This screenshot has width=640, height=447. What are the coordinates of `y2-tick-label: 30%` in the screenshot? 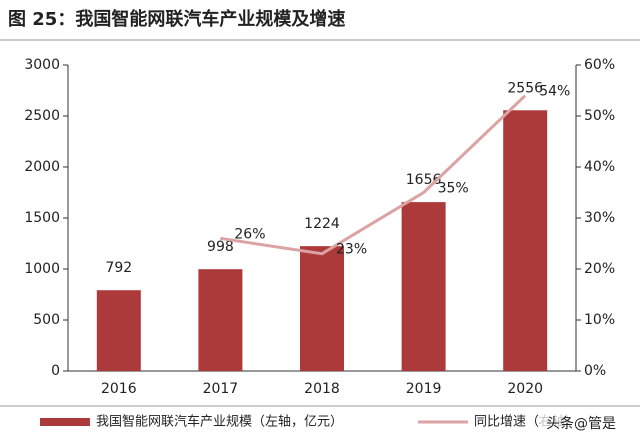 It's located at (599, 218).